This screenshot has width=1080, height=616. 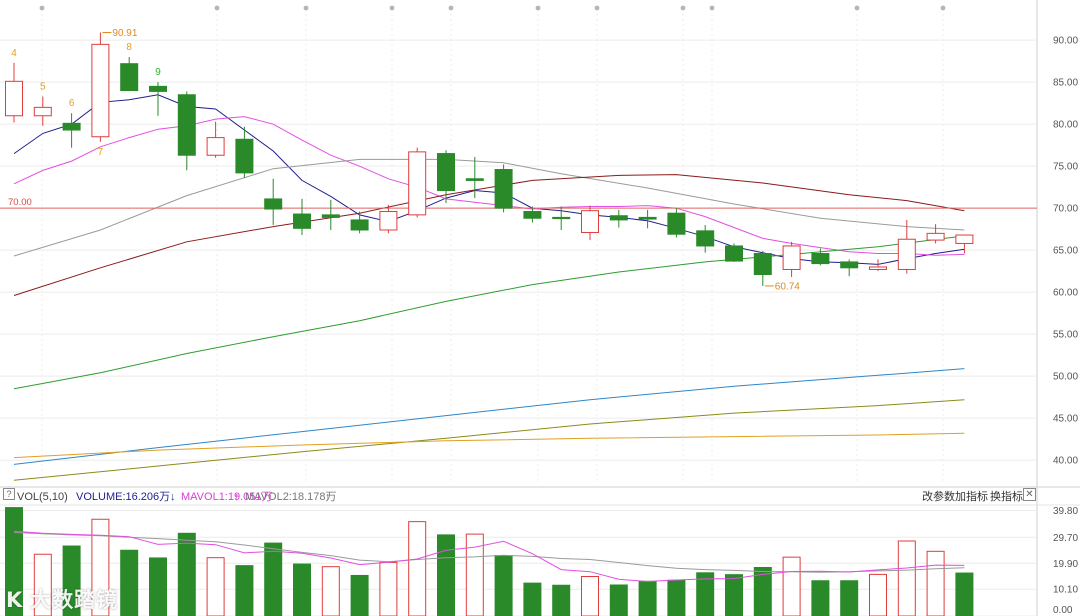 I want to click on add-indicator-button: 加指标, so click(x=971, y=497).